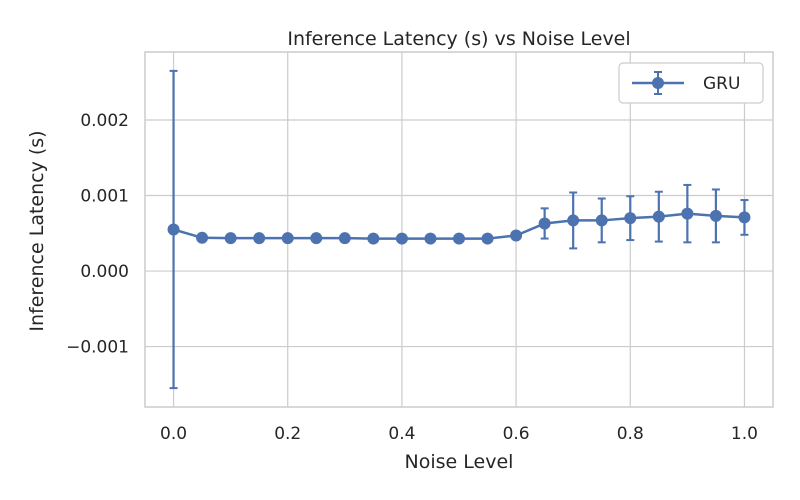  What do you see at coordinates (173, 434) in the screenshot?
I see `x-tick-label: 0.0` at bounding box center [173, 434].